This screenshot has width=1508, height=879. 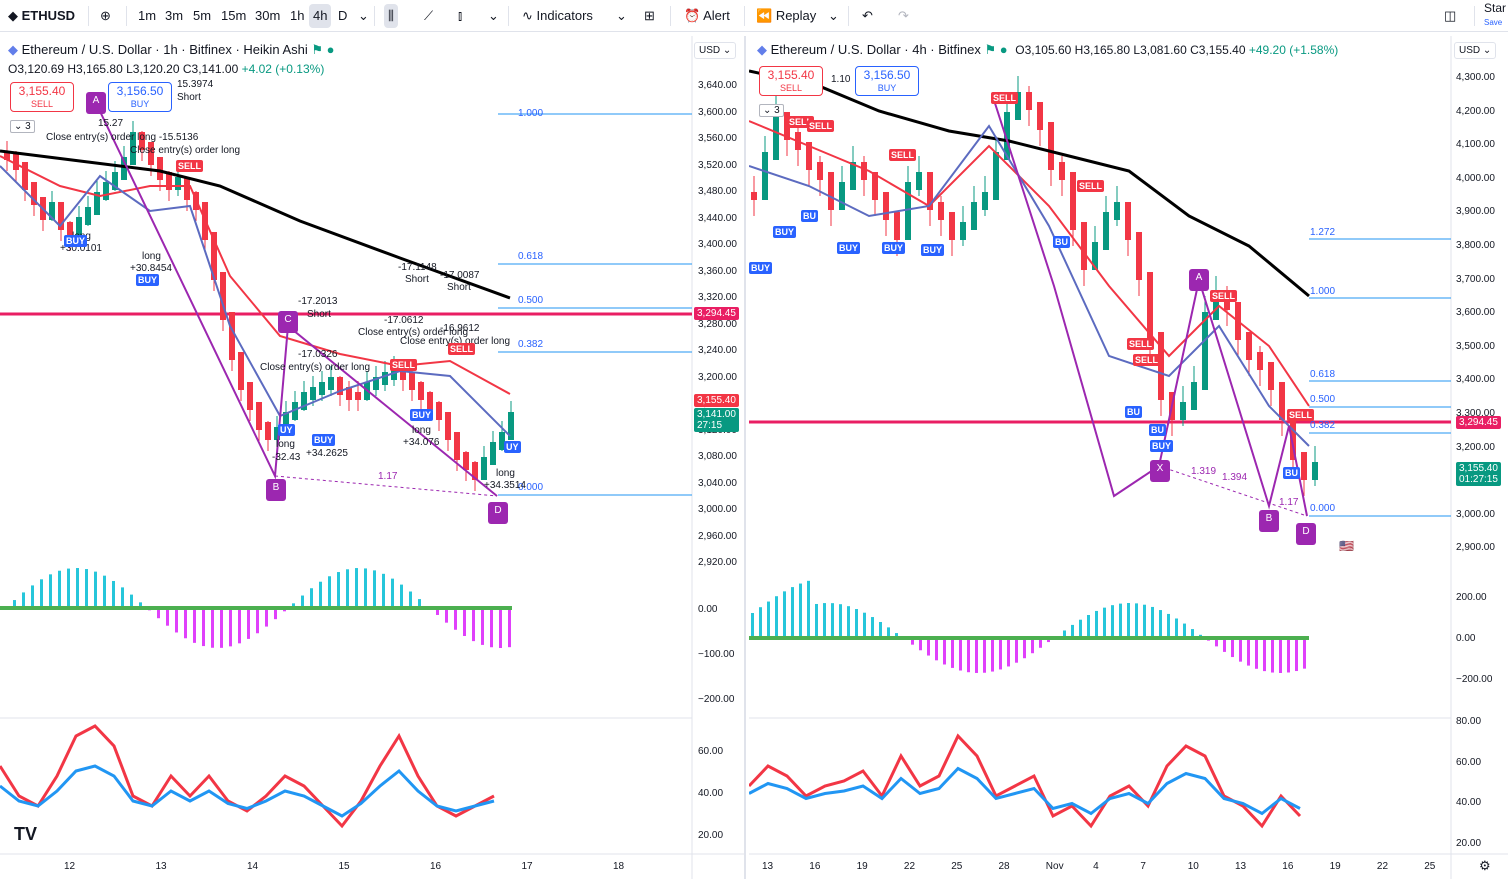 What do you see at coordinates (786, 16) in the screenshot?
I see `replay-button: ⏪ Replay` at bounding box center [786, 16].